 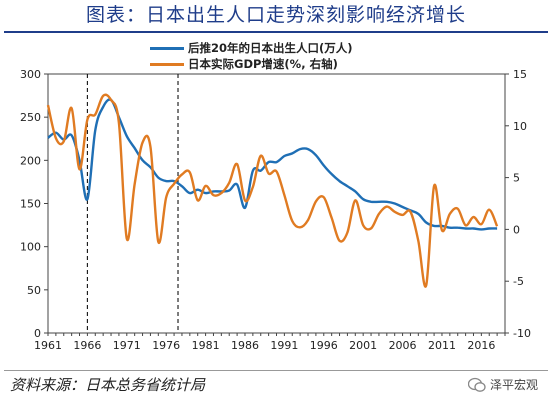 I want to click on watermark: 泽平宏观, so click(x=502, y=384).